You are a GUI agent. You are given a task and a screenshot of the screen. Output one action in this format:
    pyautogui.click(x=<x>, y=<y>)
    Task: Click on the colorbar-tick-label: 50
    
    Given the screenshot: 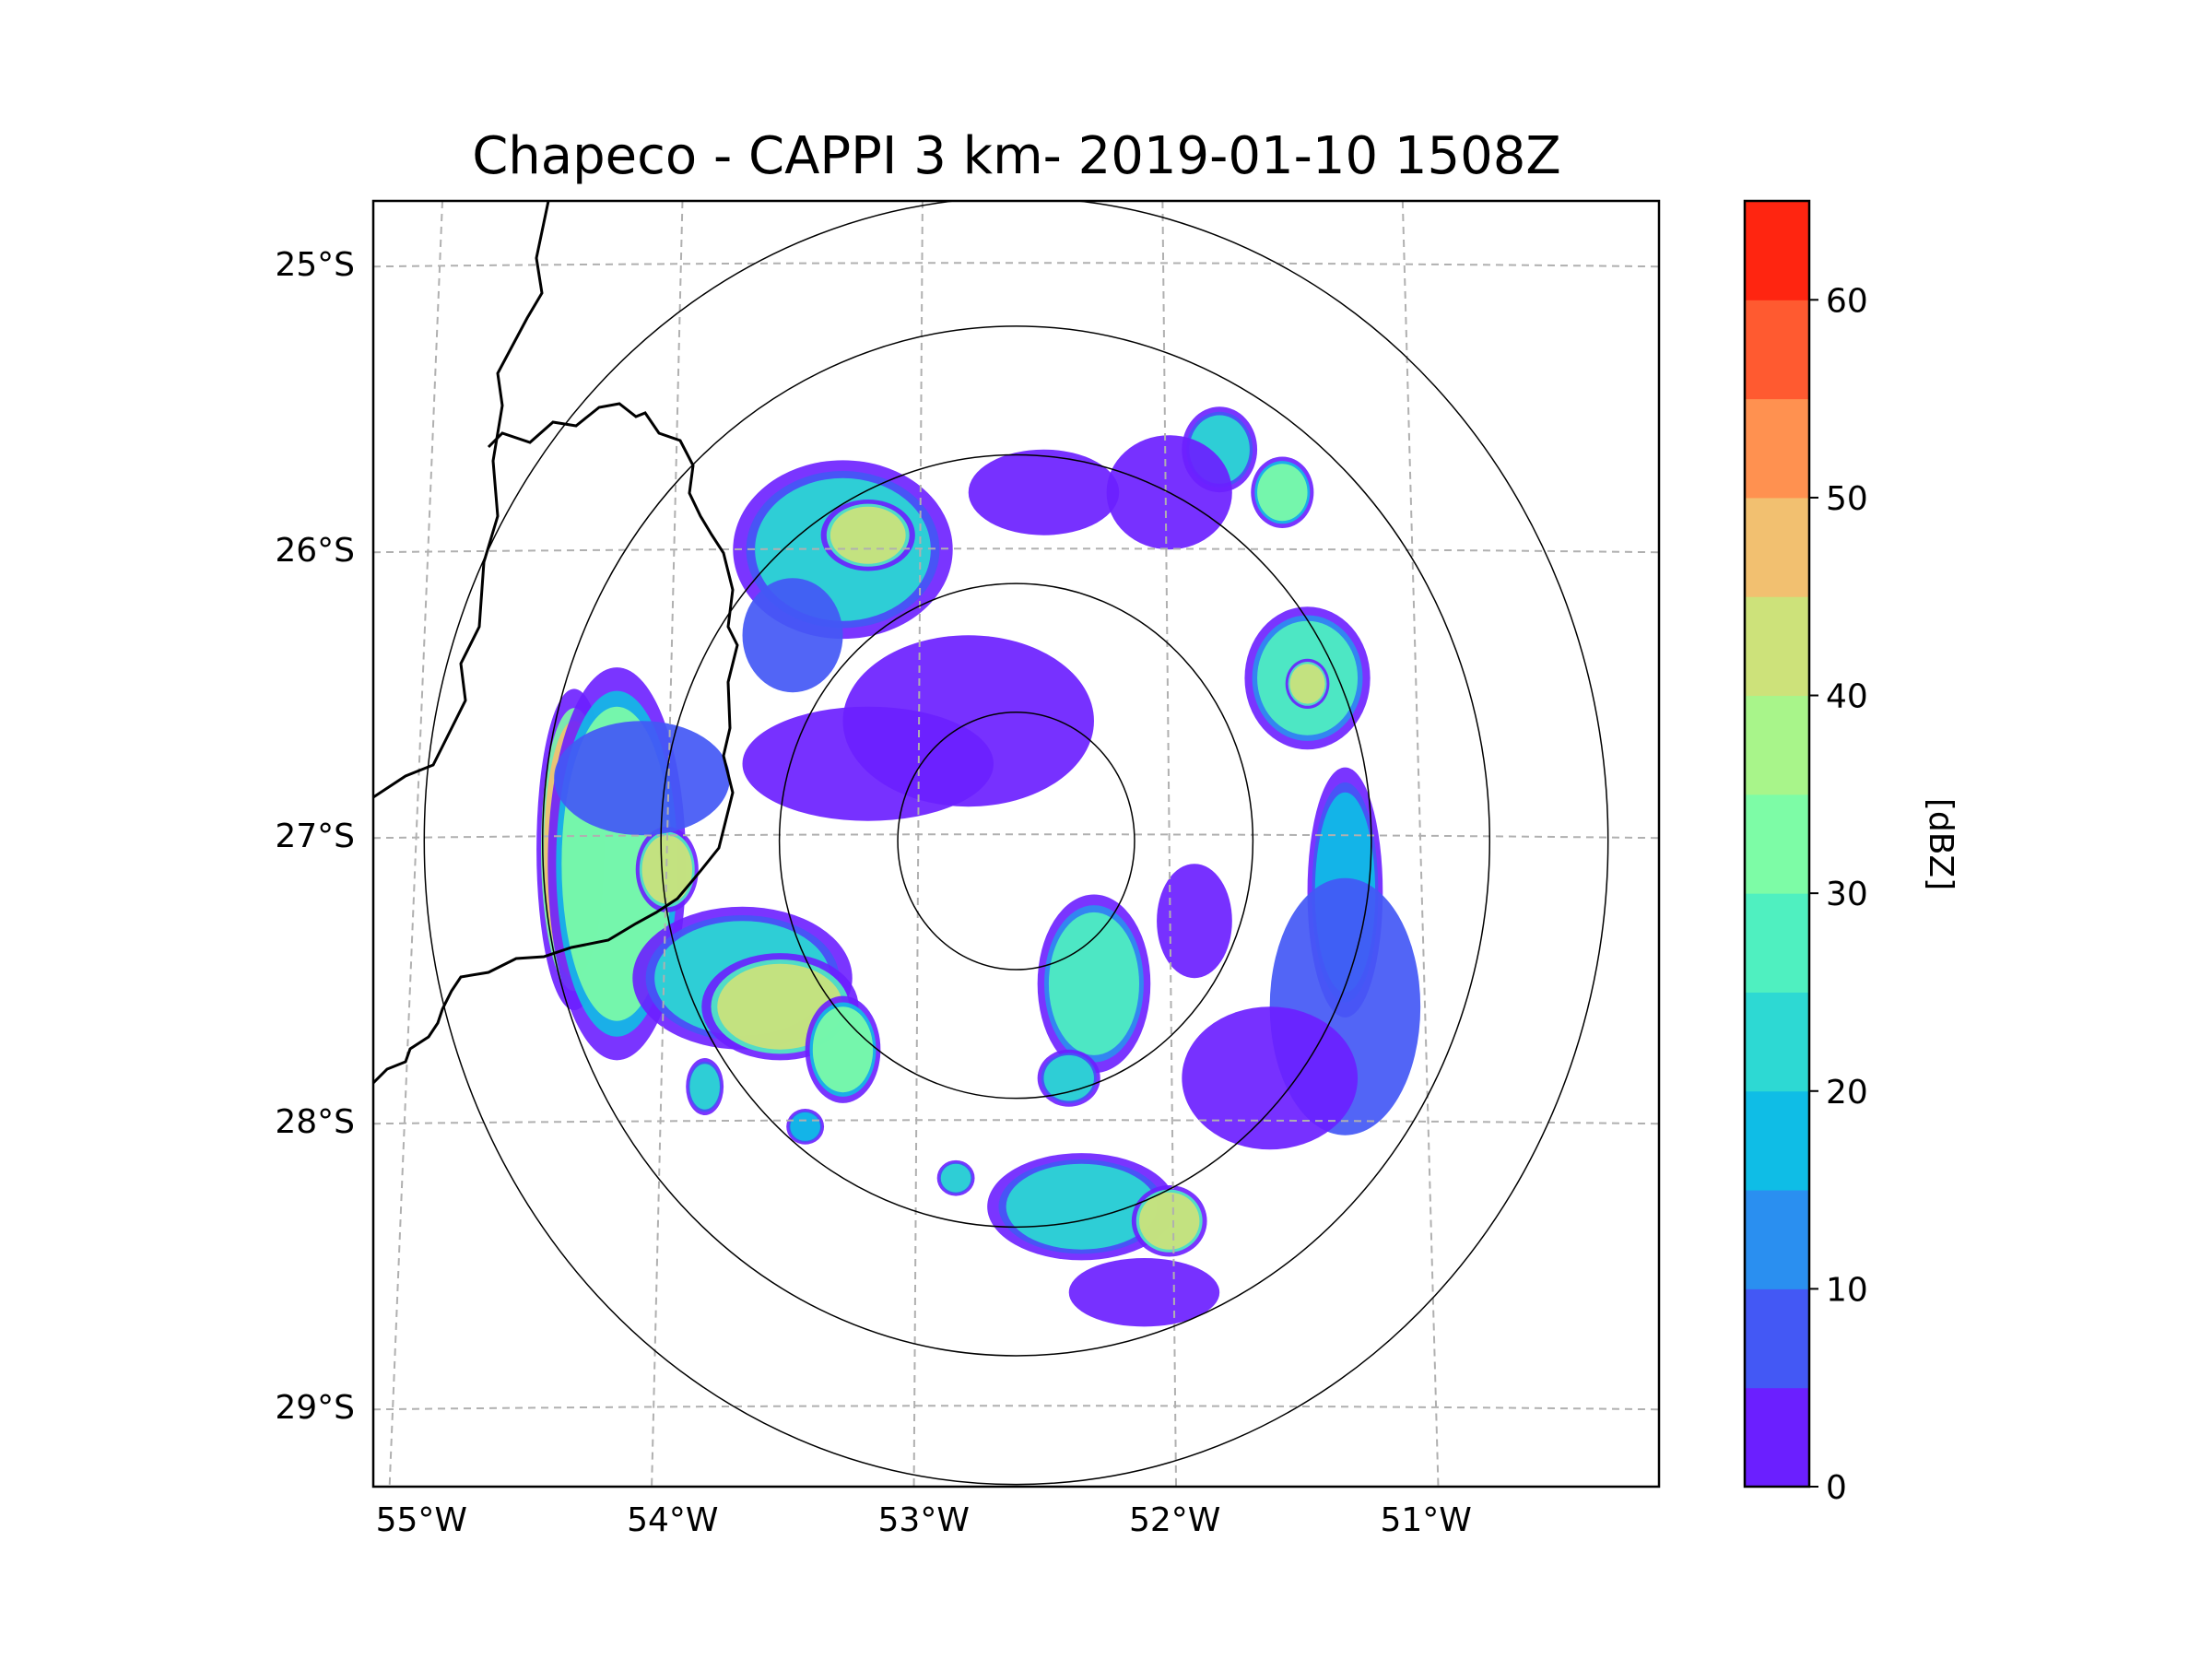 What is the action you would take?
    pyautogui.click(x=1847, y=499)
    